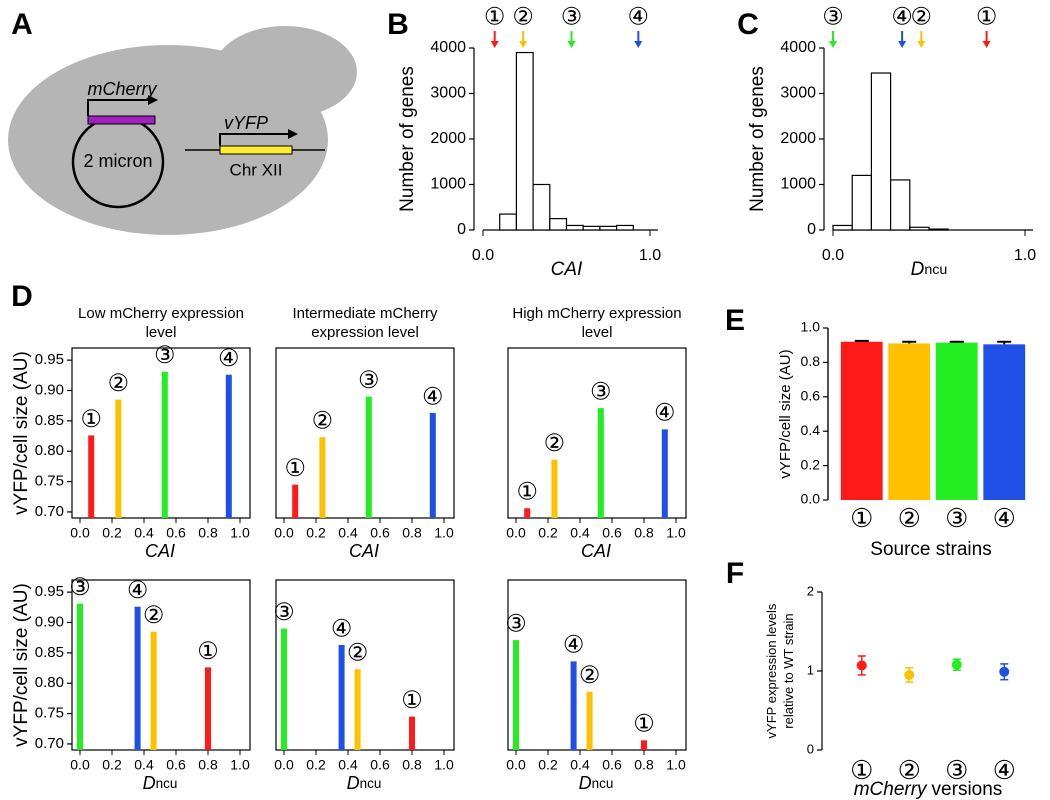 The image size is (1050, 800). I want to click on panel-letter: A, so click(22, 24).